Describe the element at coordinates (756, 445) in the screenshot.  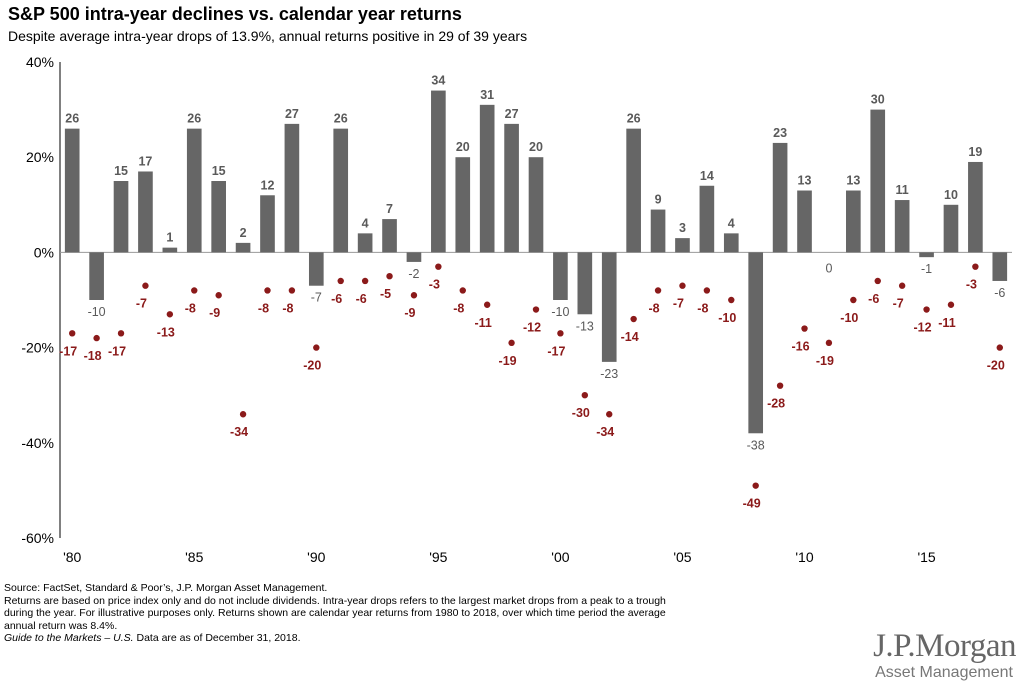
I see `return-bar-label: -38` at that location.